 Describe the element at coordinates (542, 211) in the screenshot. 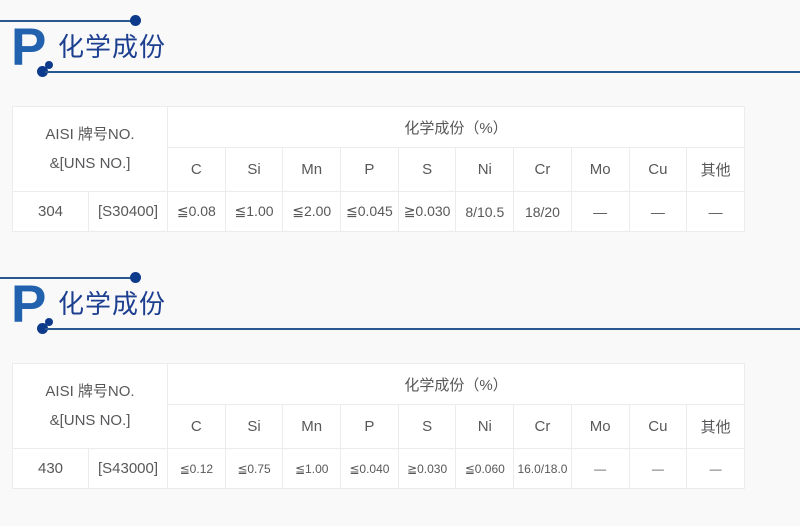

I see `value-cell-cr: 18/20` at that location.